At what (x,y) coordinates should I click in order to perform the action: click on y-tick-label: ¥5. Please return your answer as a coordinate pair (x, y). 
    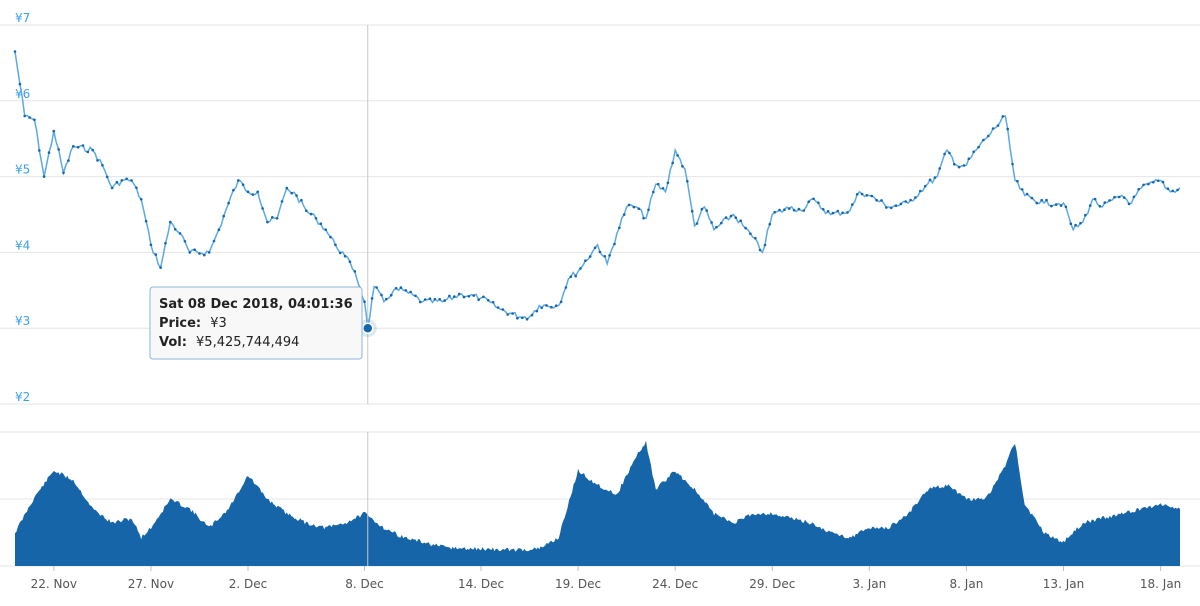
    Looking at the image, I should click on (22, 170).